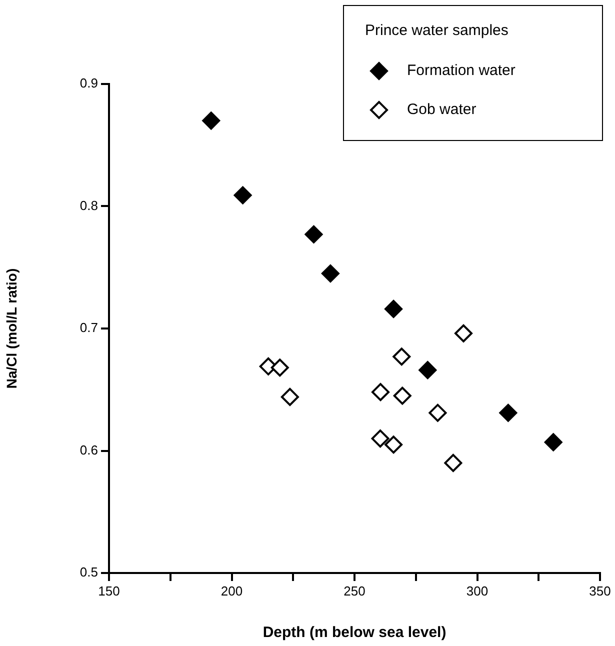  Describe the element at coordinates (600, 590) in the screenshot. I see `x-tick-label: 350` at that location.